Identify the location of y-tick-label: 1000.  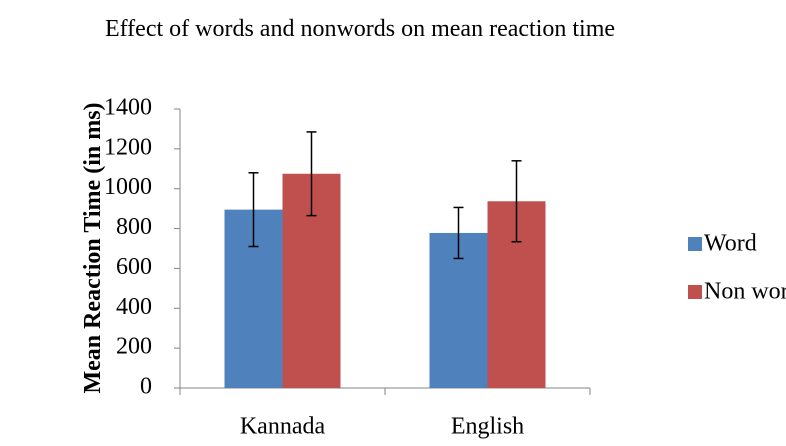
(128, 187).